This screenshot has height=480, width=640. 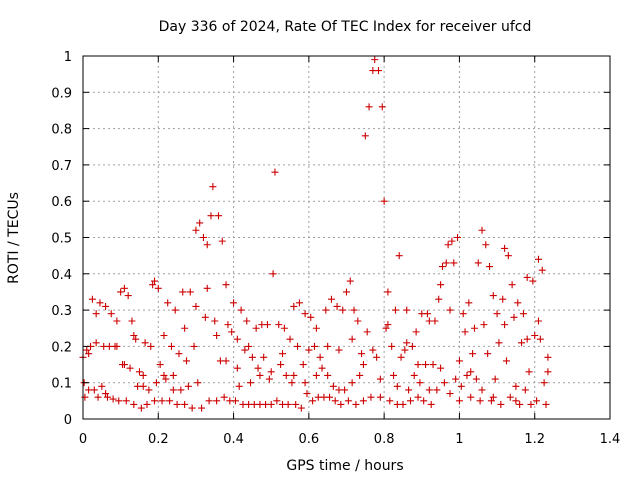 What do you see at coordinates (309, 439) in the screenshot?
I see `x-tick-label: 0.6` at bounding box center [309, 439].